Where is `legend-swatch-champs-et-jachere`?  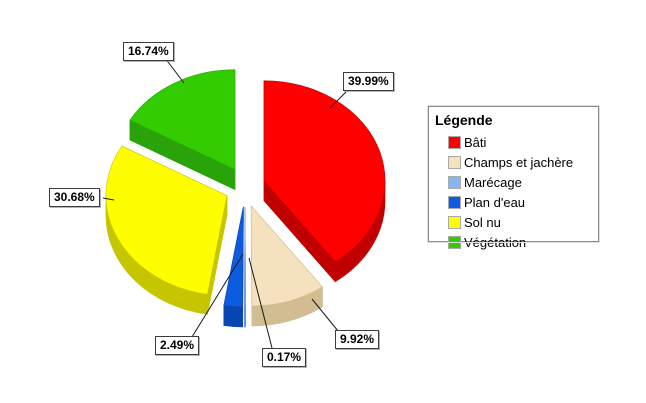 legend-swatch-champs-et-jachere is located at coordinates (454, 162).